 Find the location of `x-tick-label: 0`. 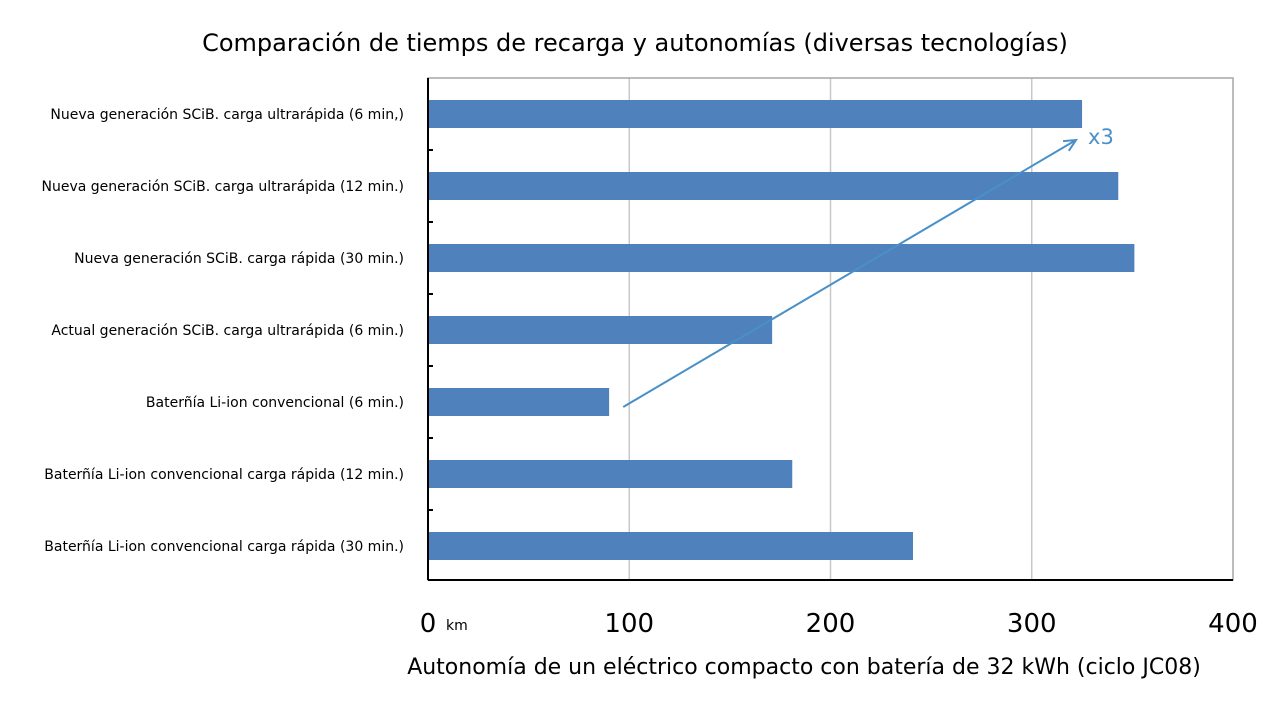

x-tick-label: 0 is located at coordinates (428, 624).